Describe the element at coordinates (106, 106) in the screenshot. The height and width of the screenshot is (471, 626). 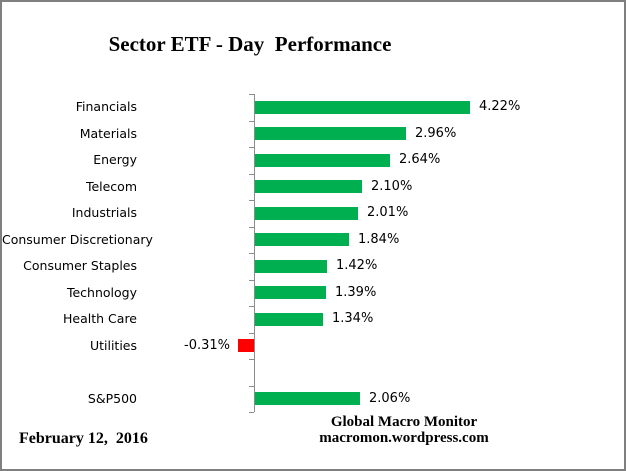
I see `category-label: Financials` at that location.